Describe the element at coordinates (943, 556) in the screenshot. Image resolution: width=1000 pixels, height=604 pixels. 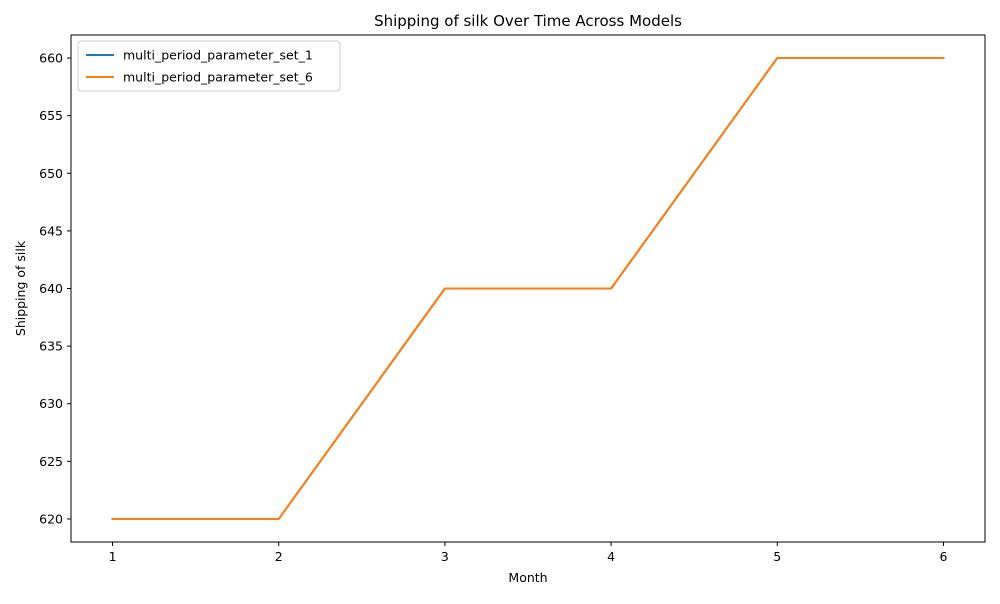
I see `x-tick-label: 6` at that location.